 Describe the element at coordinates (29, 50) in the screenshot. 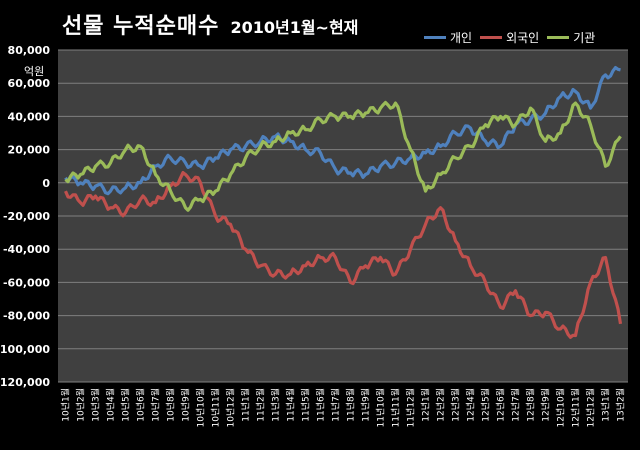

I see `y-tick-label: 80,000` at that location.